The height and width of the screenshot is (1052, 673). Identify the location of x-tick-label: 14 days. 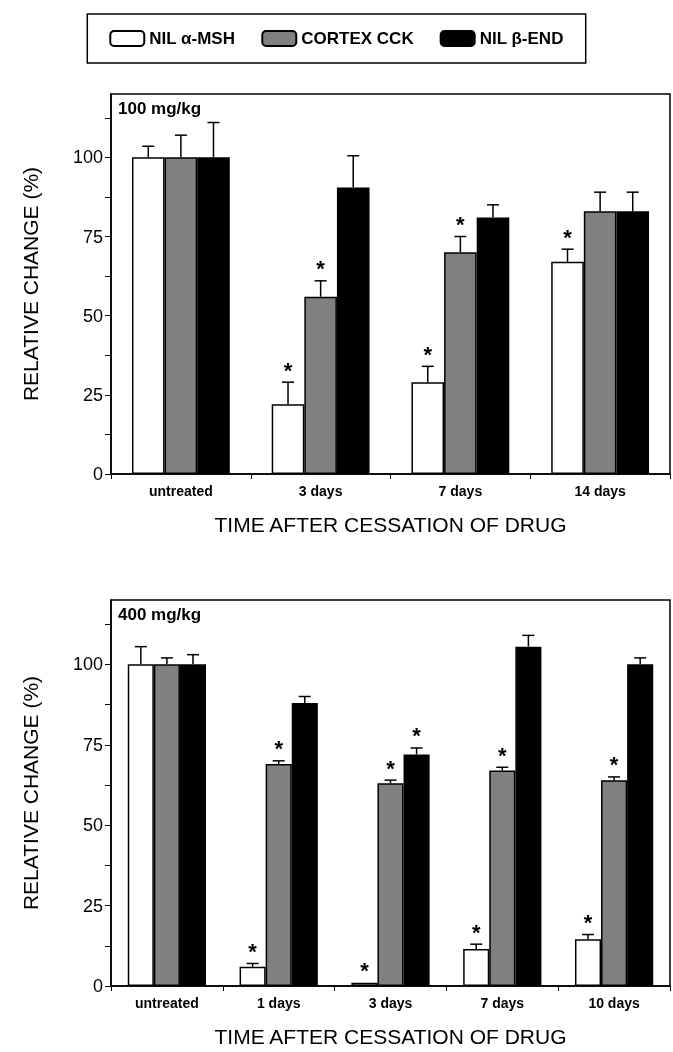
(600, 491).